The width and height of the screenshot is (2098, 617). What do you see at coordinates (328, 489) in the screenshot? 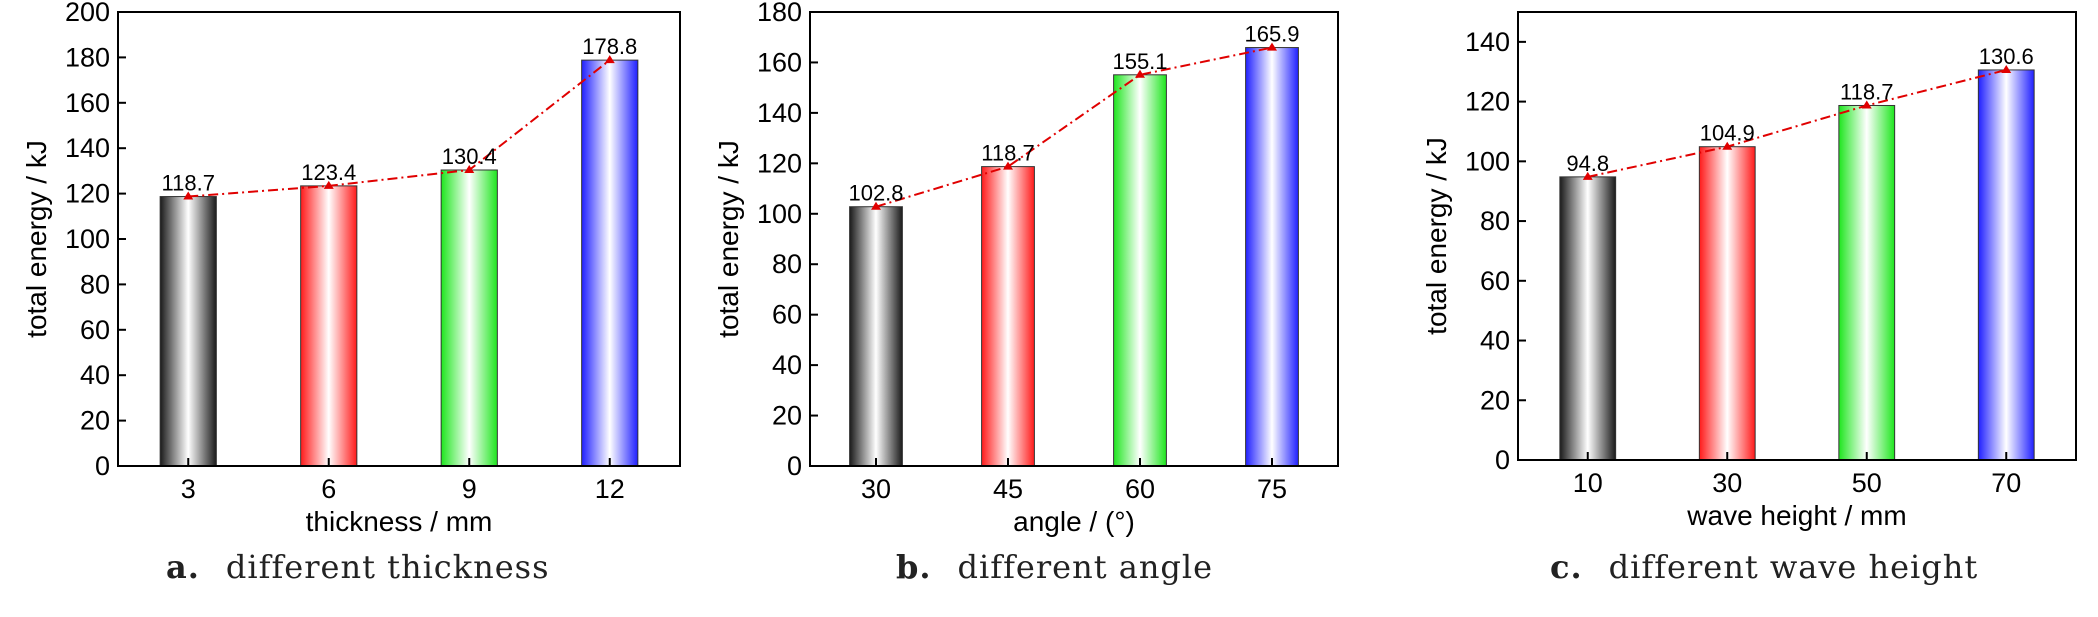
I see `x-tick-label: 6` at bounding box center [328, 489].